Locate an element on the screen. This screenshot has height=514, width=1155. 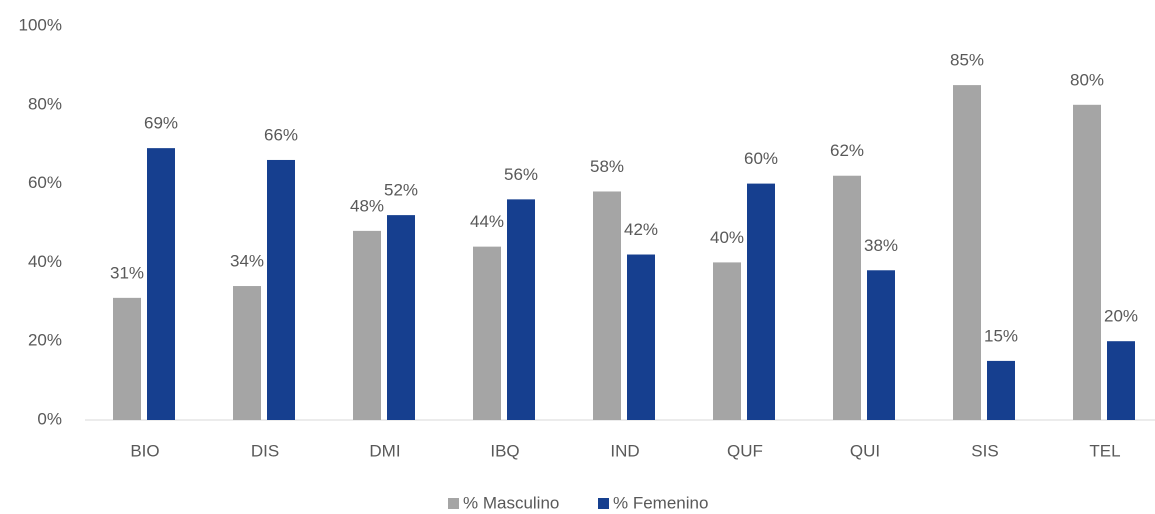
data-label: 56% is located at coordinates (521, 174).